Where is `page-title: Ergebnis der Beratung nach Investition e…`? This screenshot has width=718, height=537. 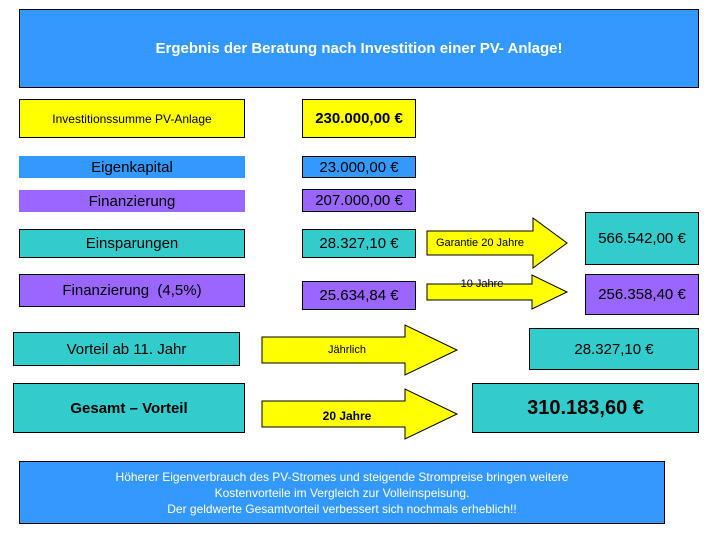 page-title: Ergebnis der Beratung nach Investition e… is located at coordinates (359, 48).